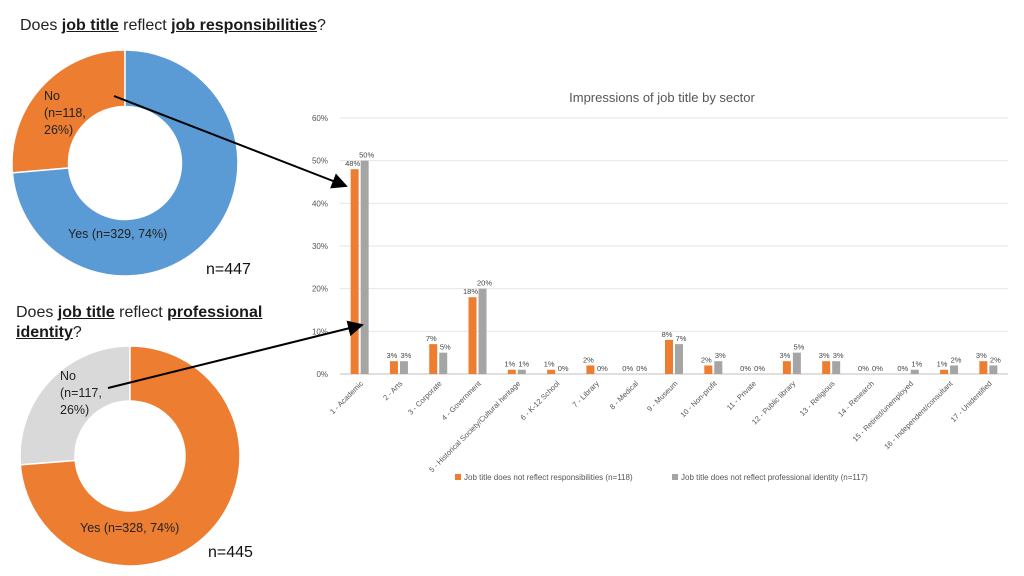  I want to click on question-1-middle: reflect, so click(145, 25).